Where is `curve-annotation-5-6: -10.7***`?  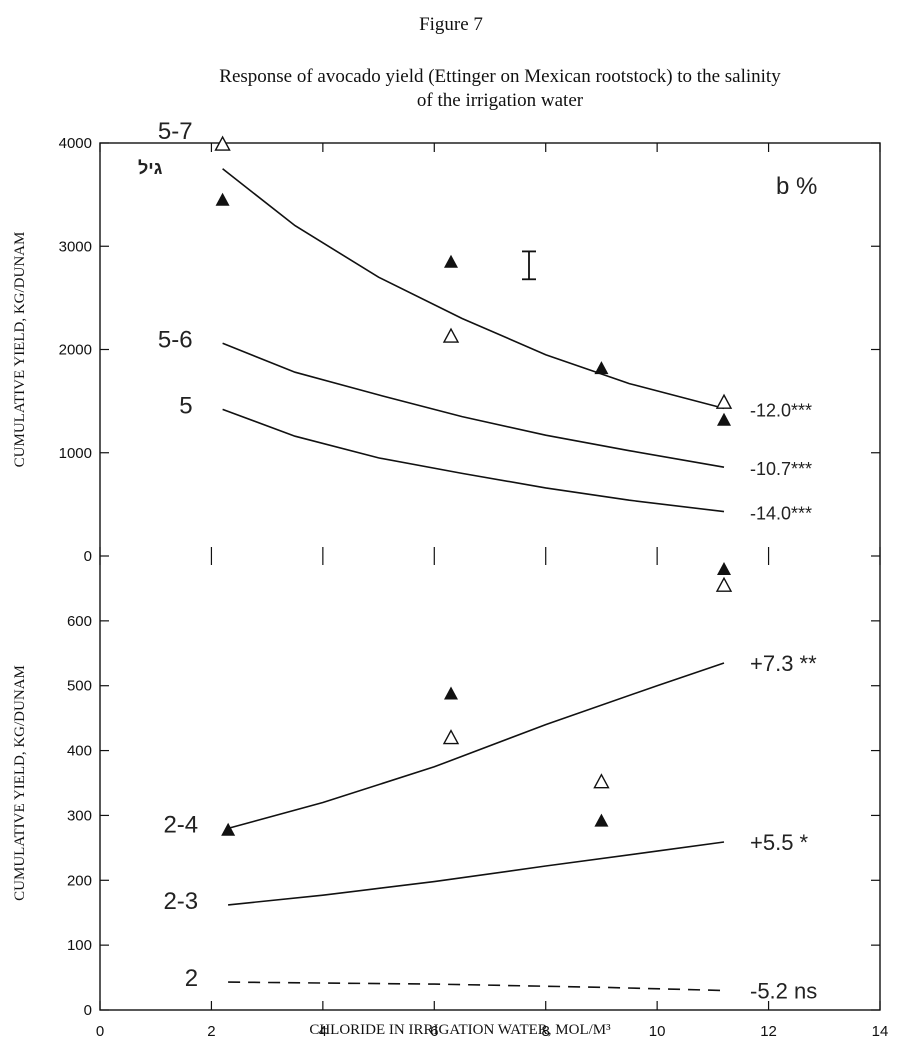 curve-annotation-5-6: -10.7*** is located at coordinates (781, 469).